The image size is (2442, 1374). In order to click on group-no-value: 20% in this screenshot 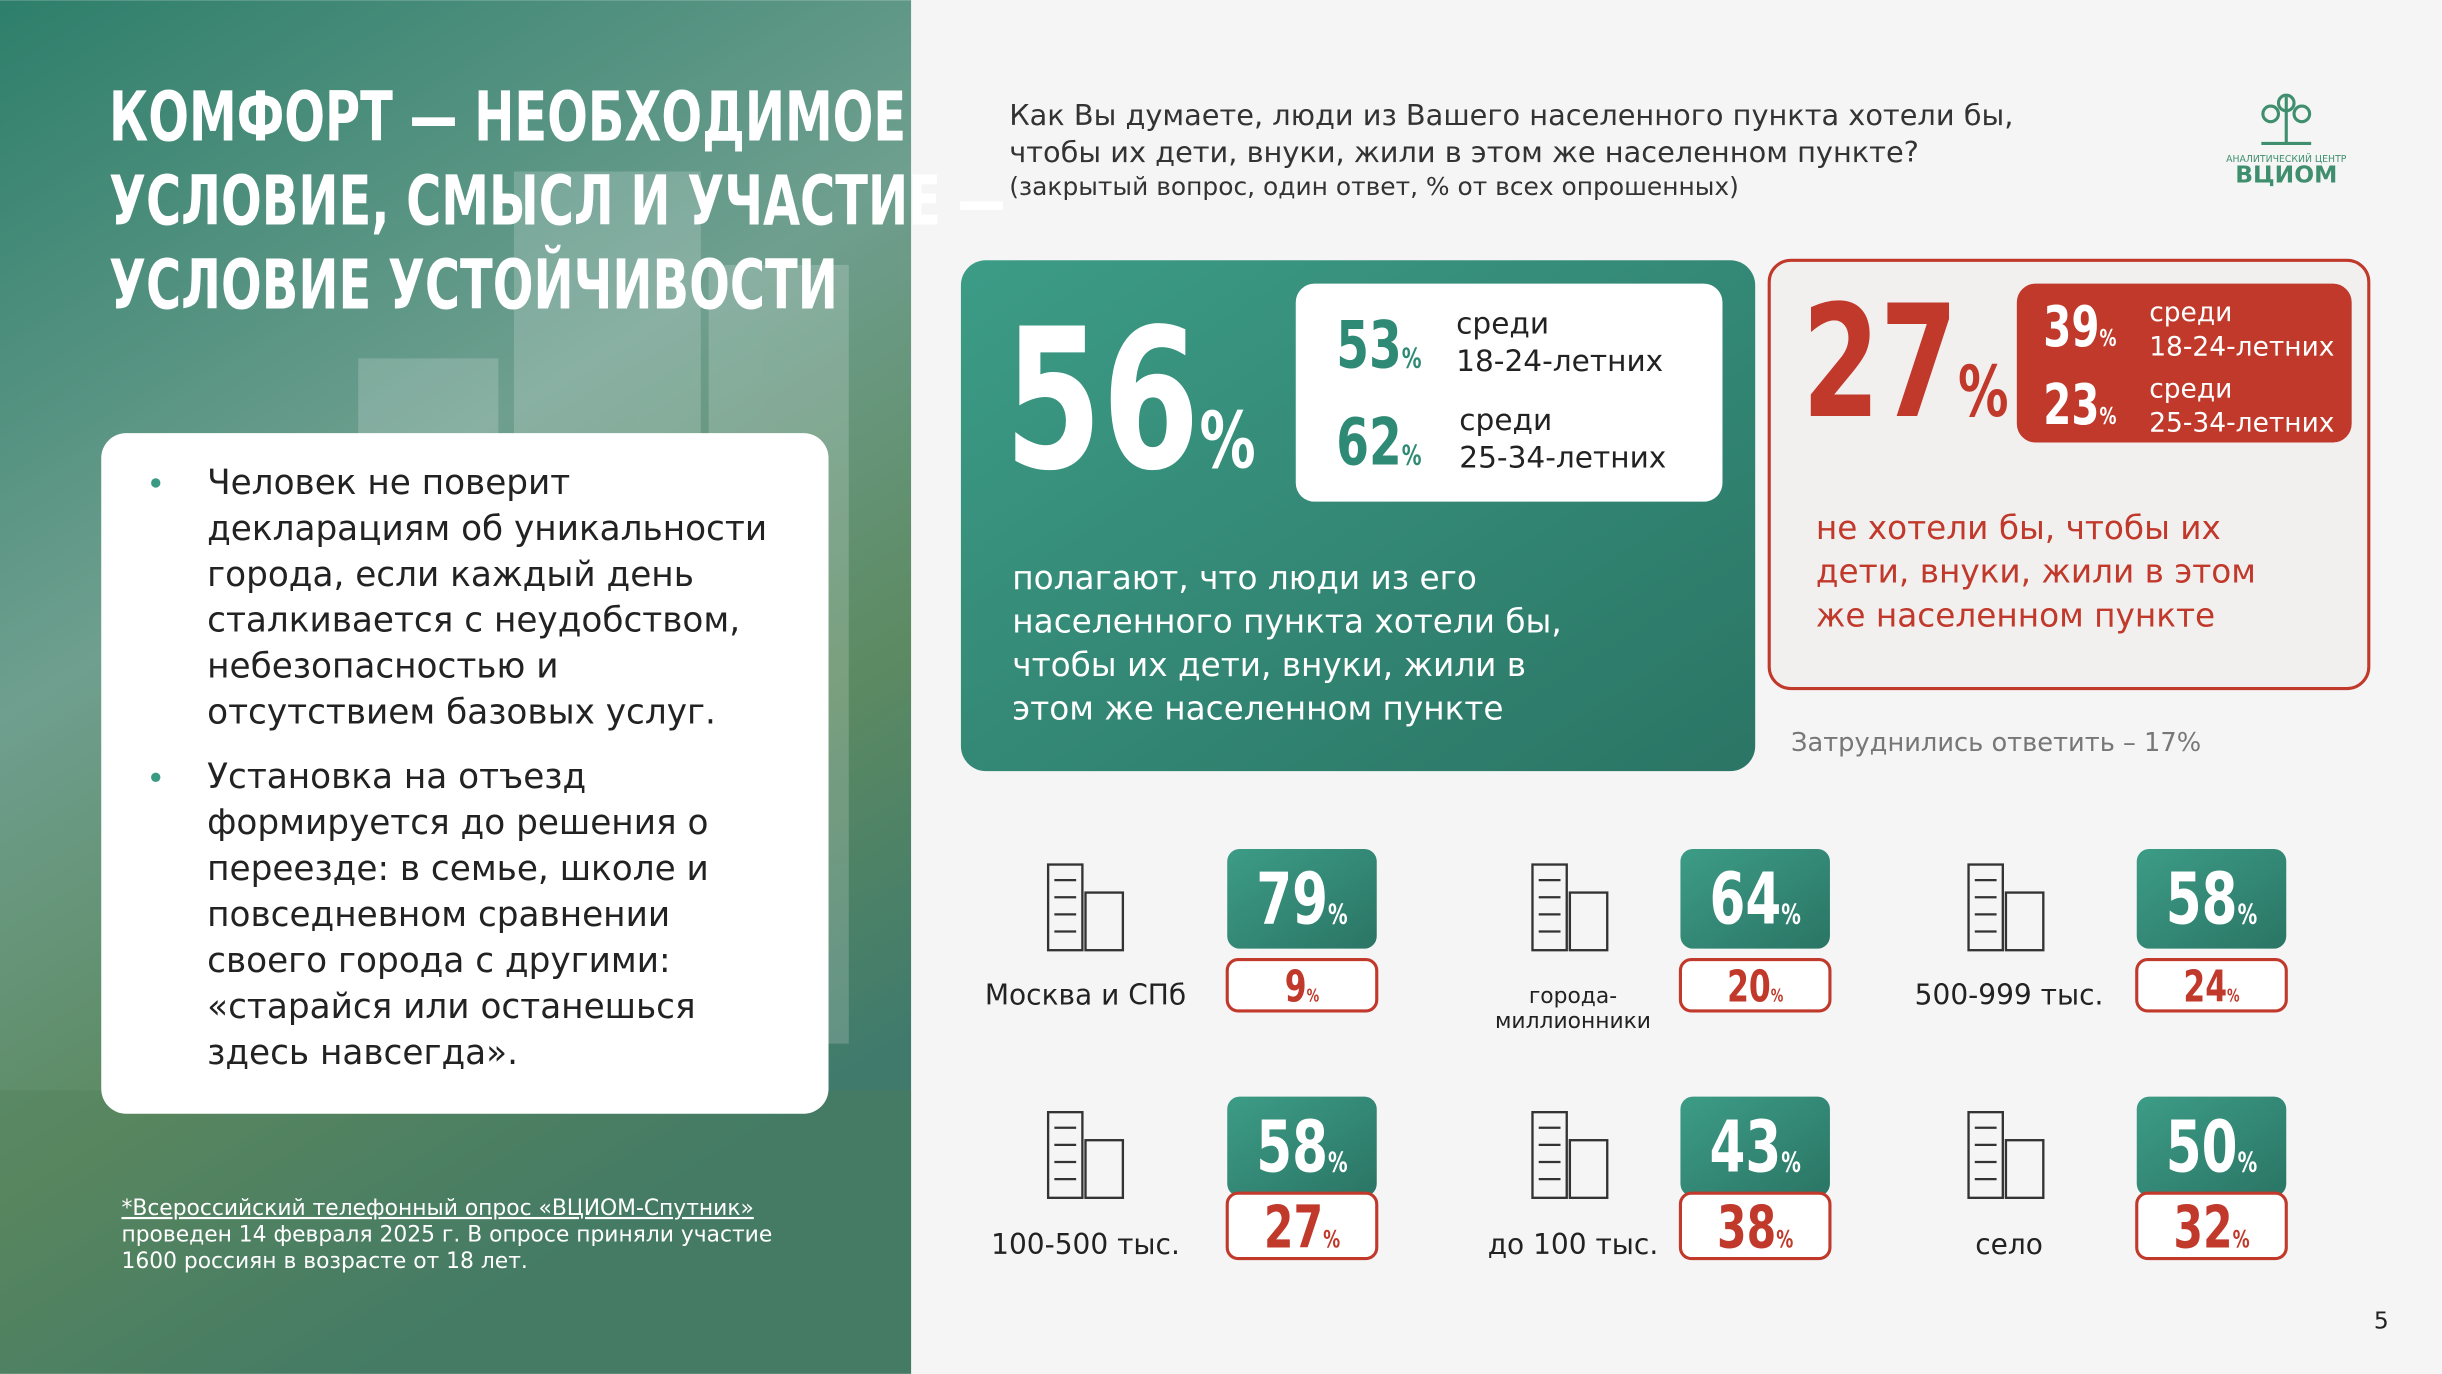, I will do `click(1755, 986)`.